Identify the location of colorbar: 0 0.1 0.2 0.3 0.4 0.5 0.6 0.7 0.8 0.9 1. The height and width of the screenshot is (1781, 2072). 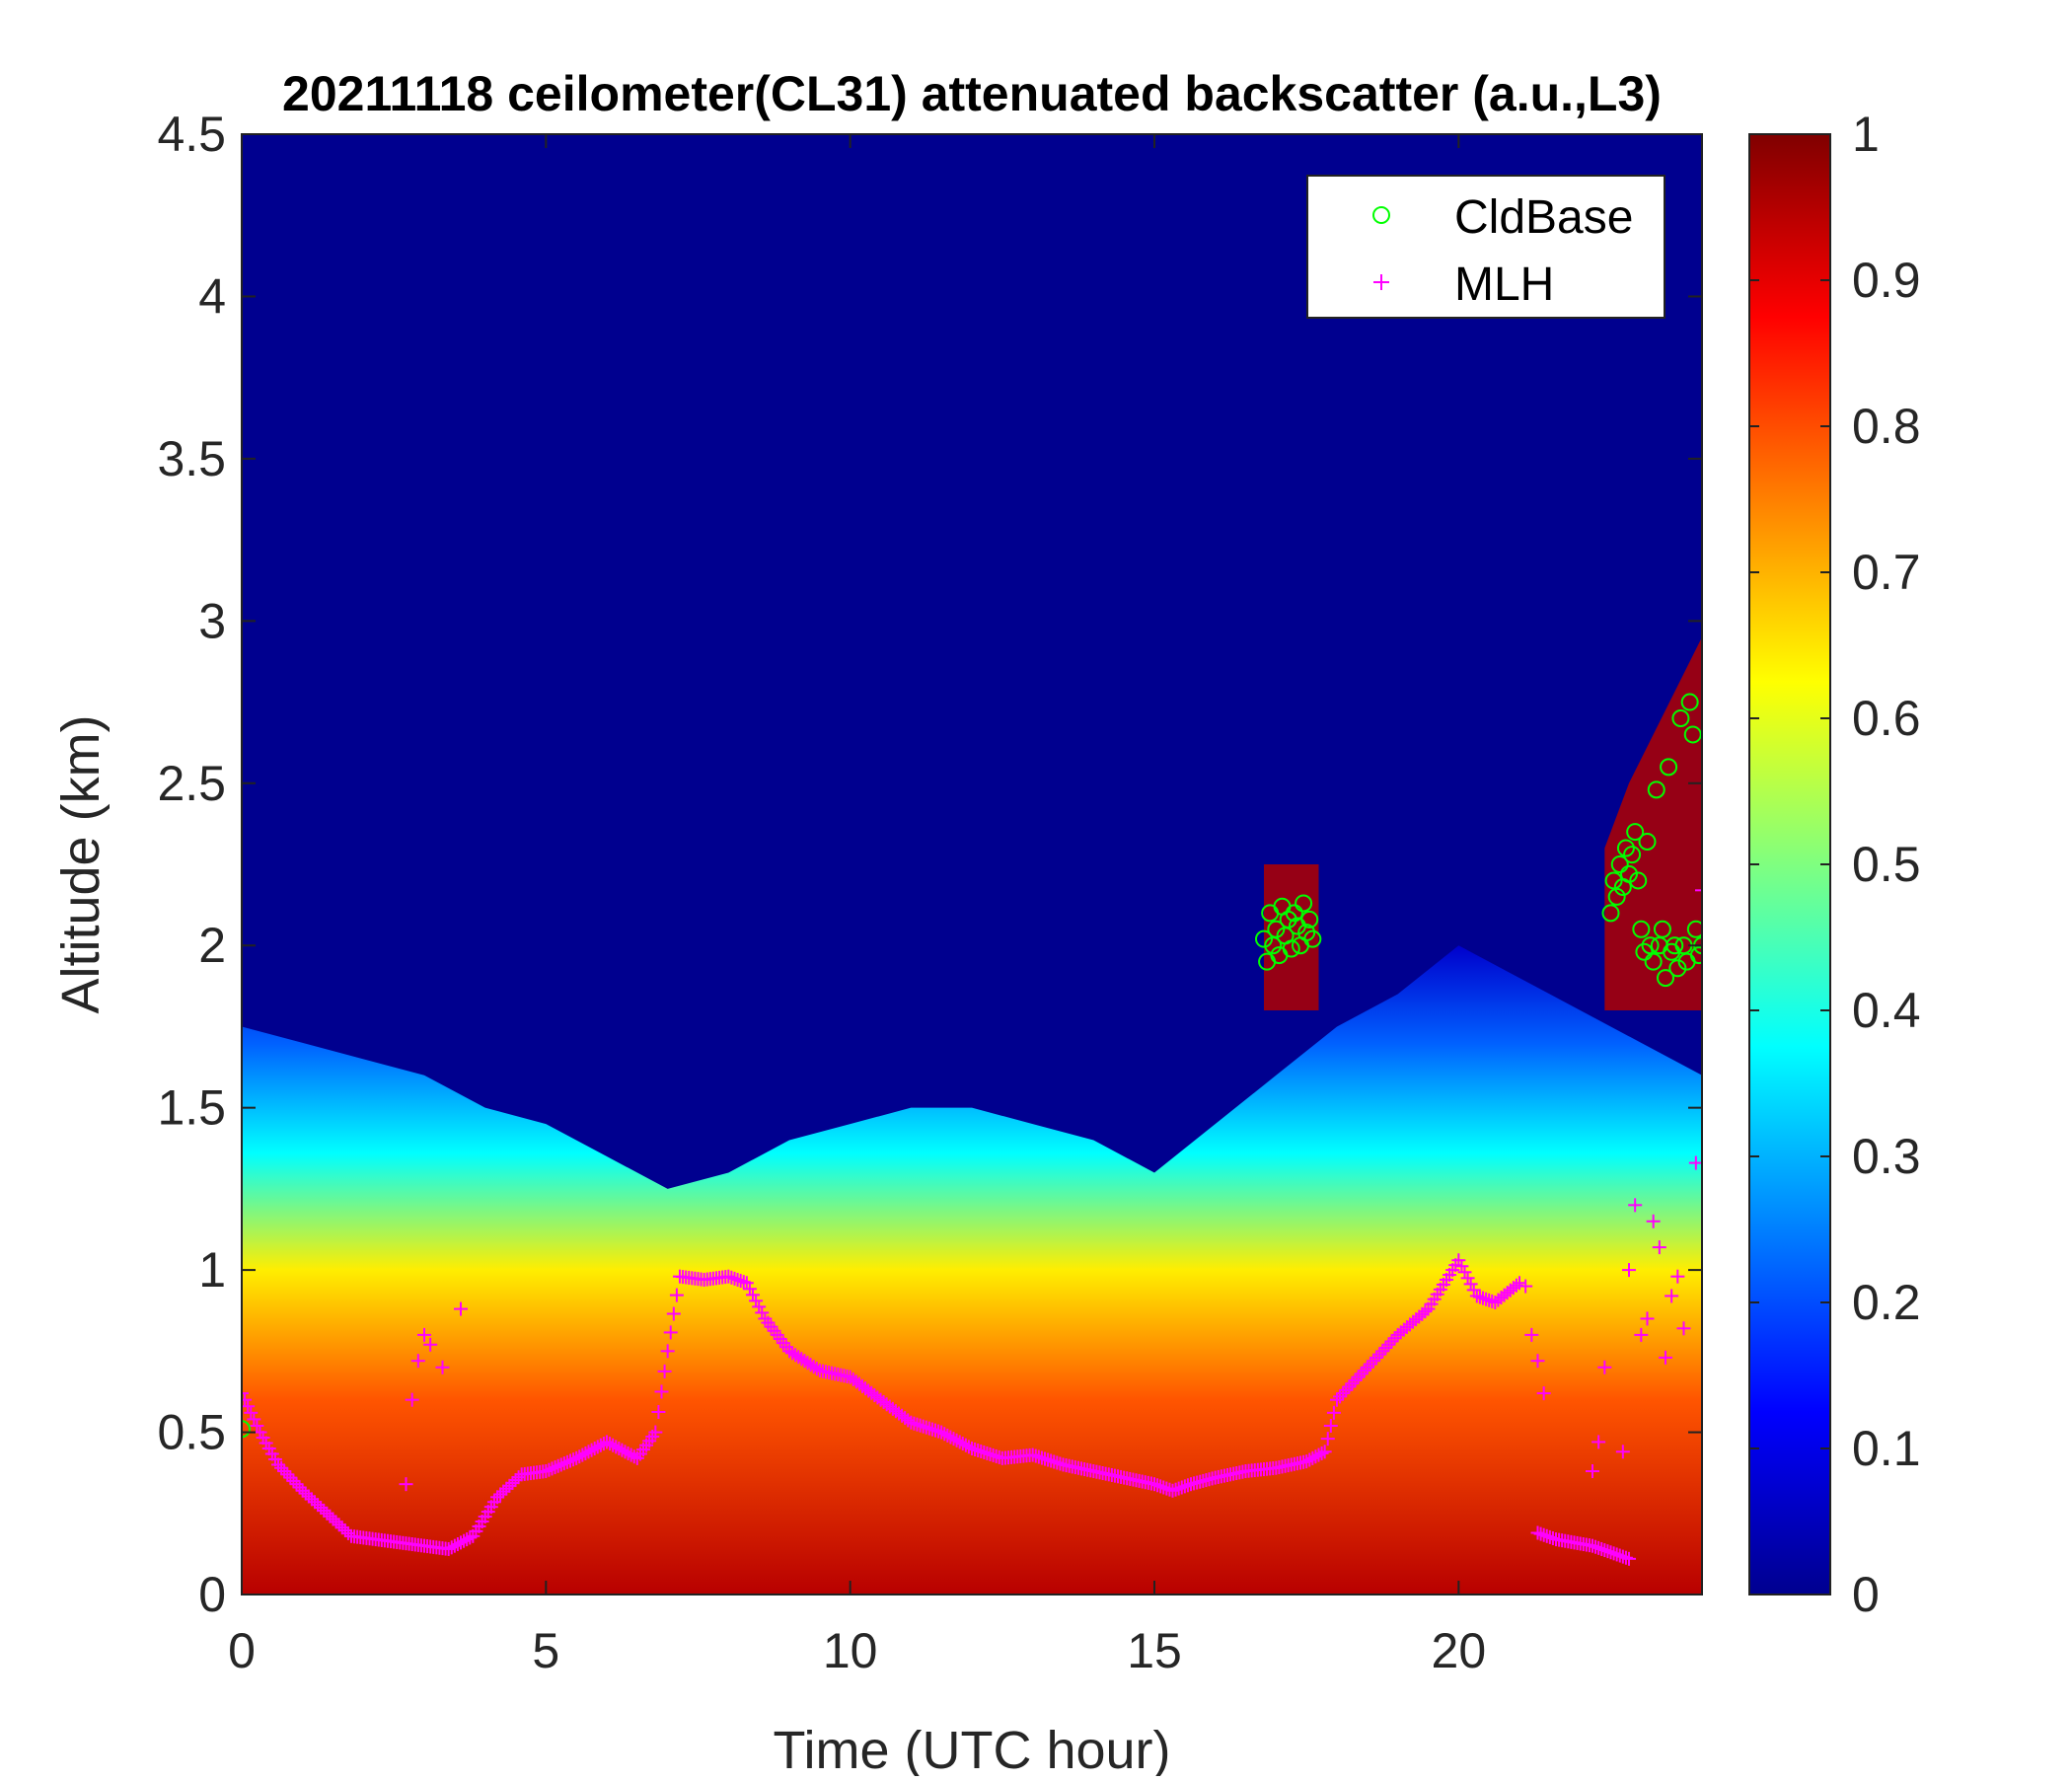
(1835, 865).